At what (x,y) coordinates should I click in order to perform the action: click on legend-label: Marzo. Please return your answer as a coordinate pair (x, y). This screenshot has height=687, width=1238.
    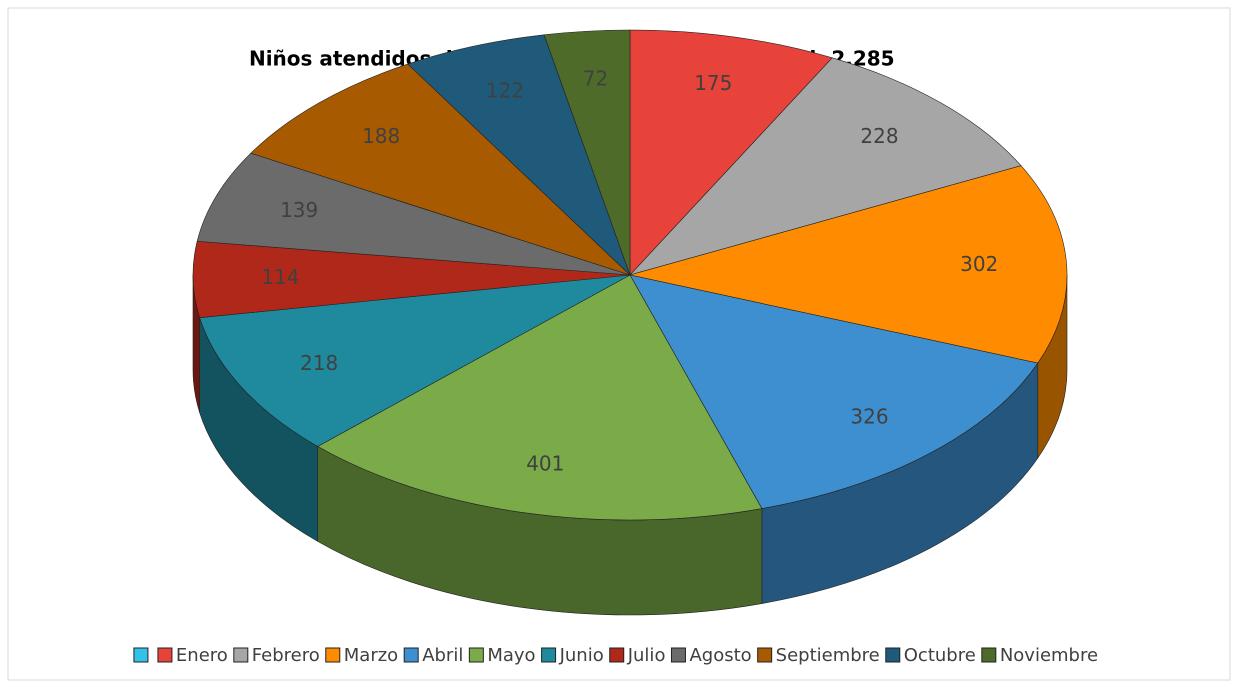
    Looking at the image, I should click on (371, 655).